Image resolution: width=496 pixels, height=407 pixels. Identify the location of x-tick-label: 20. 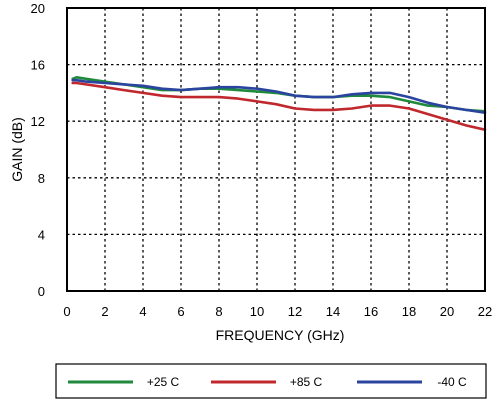
(447, 311).